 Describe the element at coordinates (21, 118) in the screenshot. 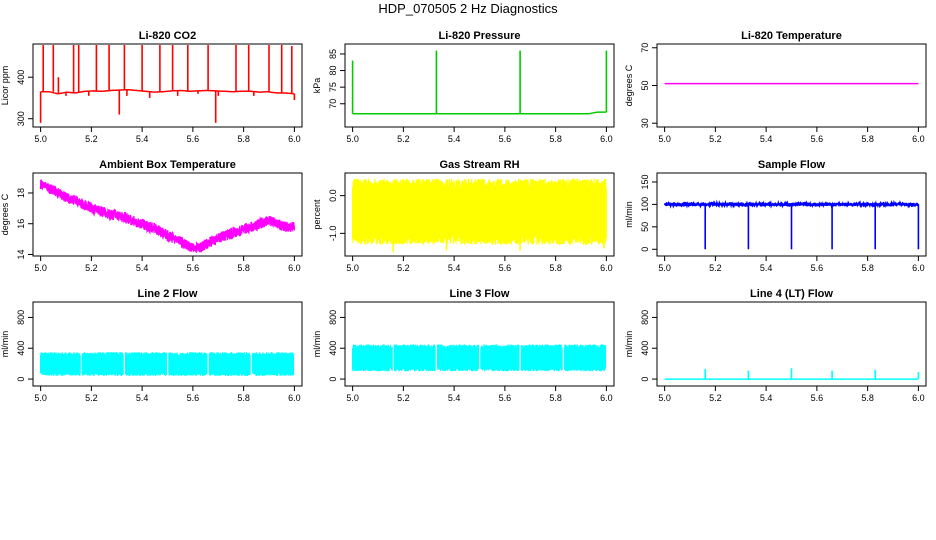

I see `y-tick-label: 300` at that location.